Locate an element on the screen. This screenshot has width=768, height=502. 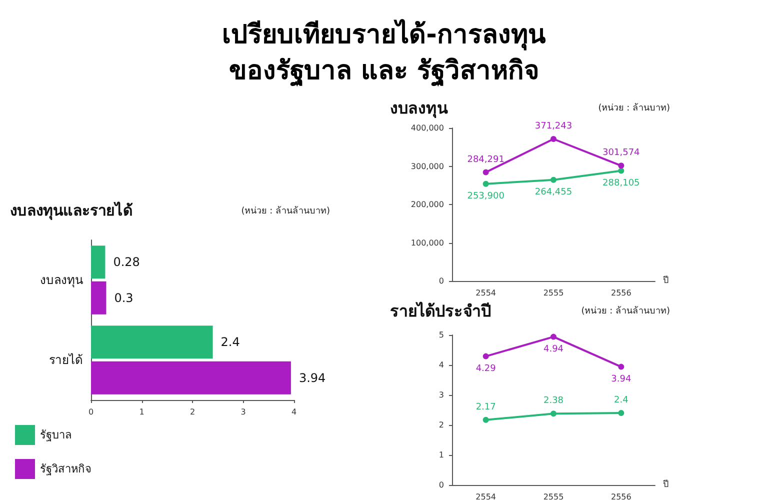
x-tick-label: 0 is located at coordinates (91, 412).